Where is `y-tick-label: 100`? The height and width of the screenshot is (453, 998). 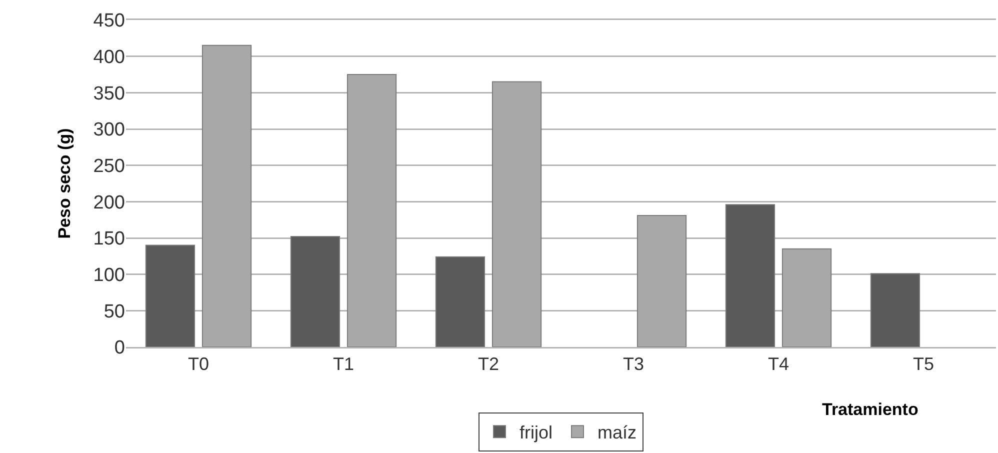
y-tick-label: 100 is located at coordinates (109, 275).